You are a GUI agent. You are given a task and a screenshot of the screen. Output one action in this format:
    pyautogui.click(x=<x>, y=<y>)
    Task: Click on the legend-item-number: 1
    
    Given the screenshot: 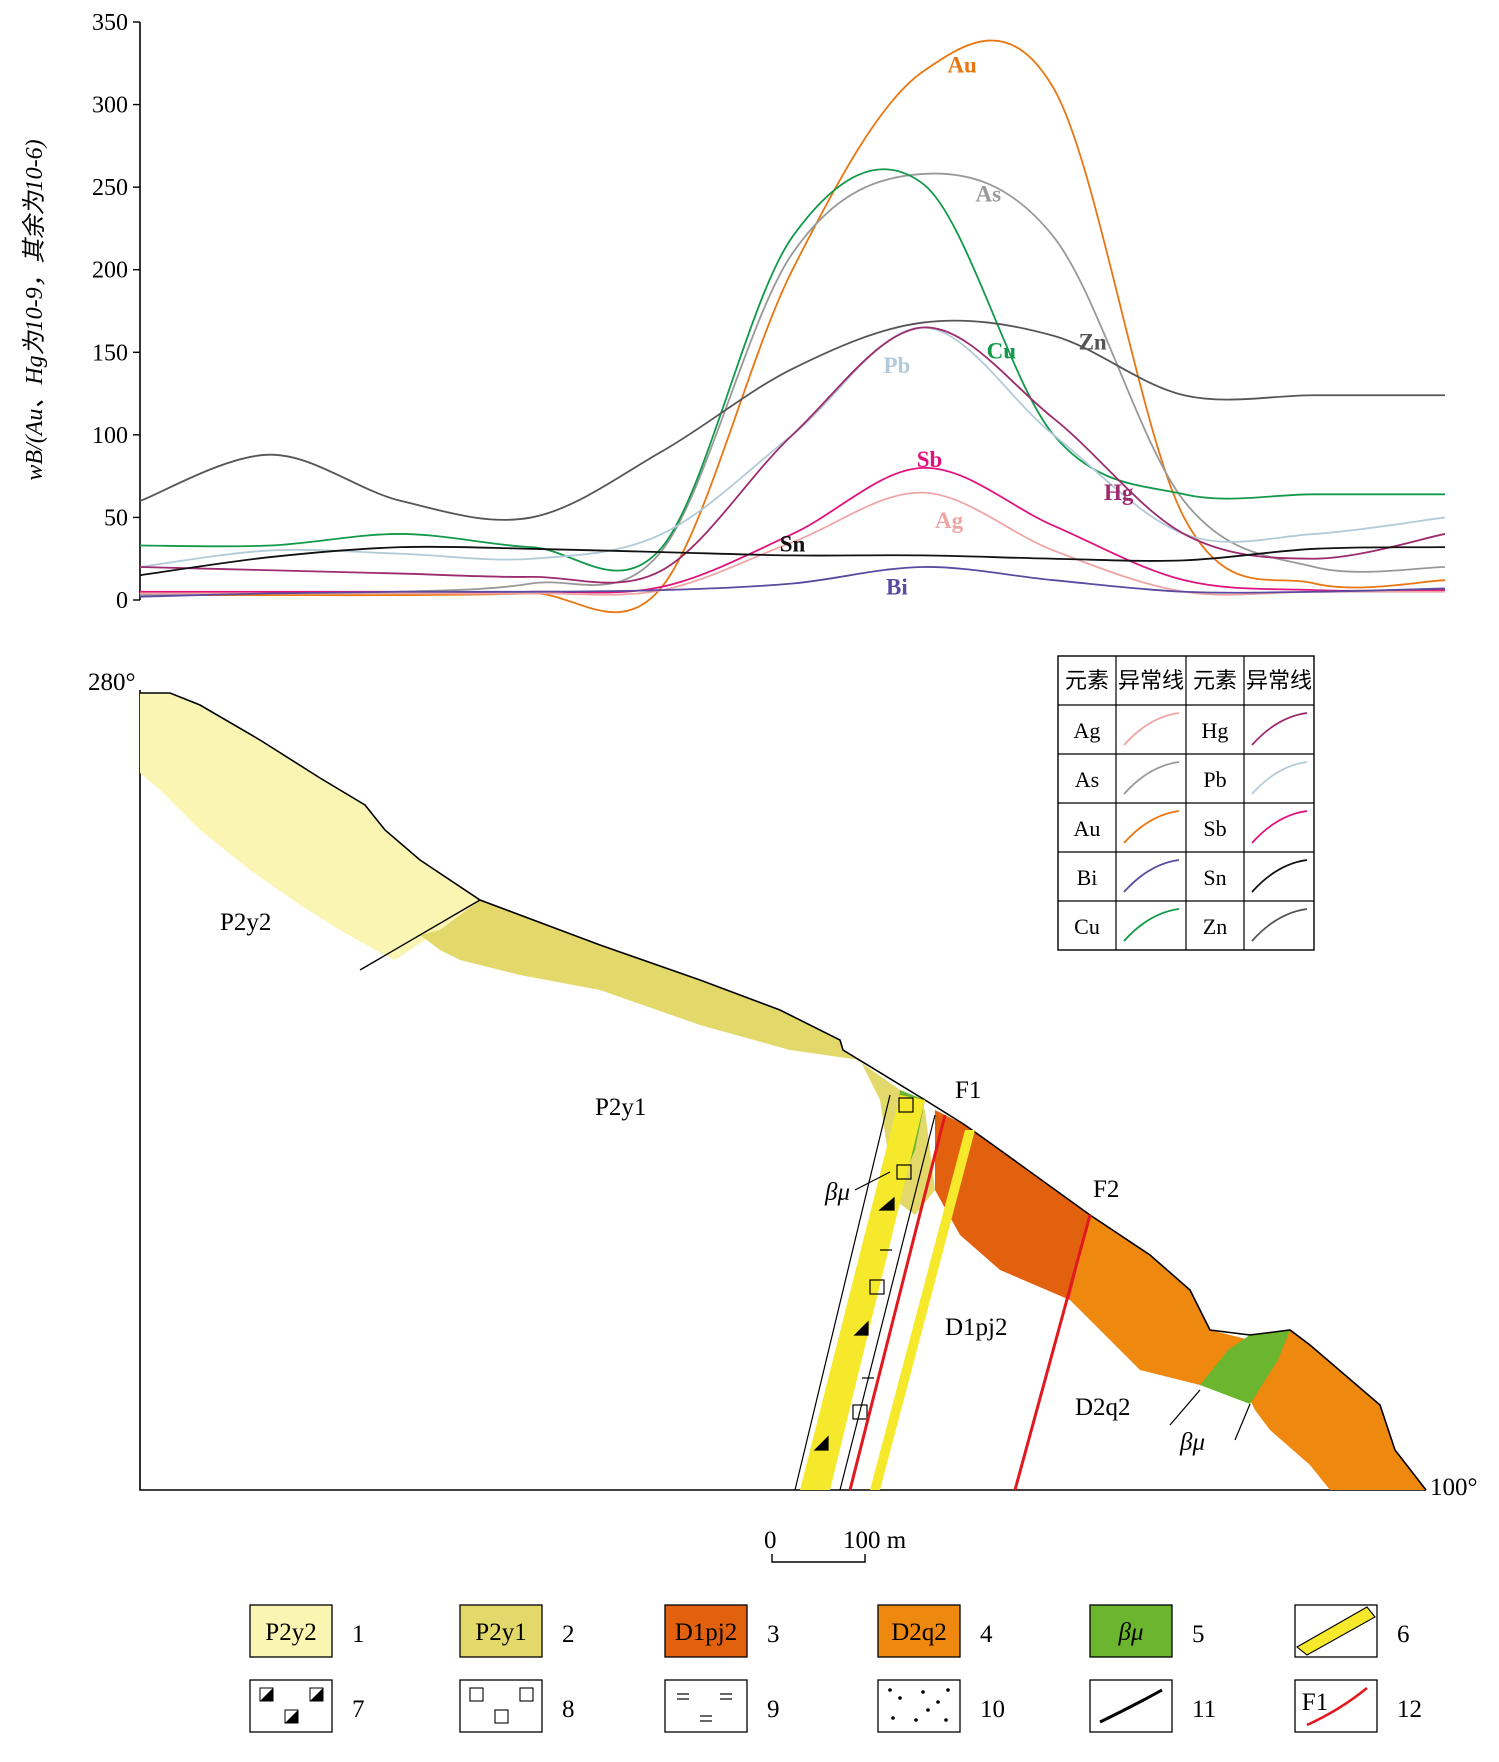 What is the action you would take?
    pyautogui.click(x=358, y=1634)
    